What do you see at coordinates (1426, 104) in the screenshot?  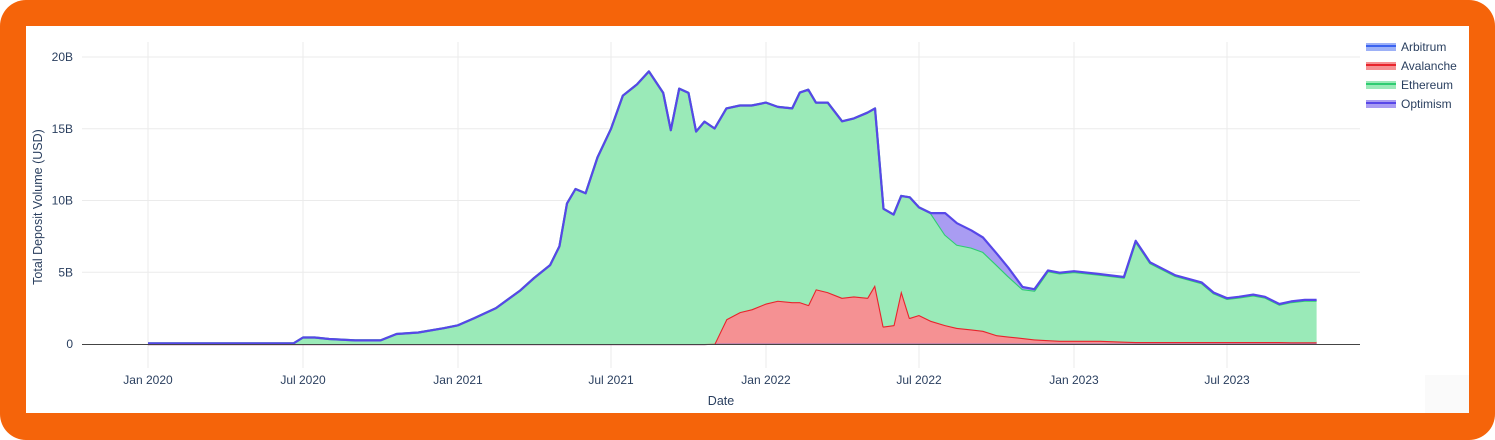 I see `legend-label: Optimism` at bounding box center [1426, 104].